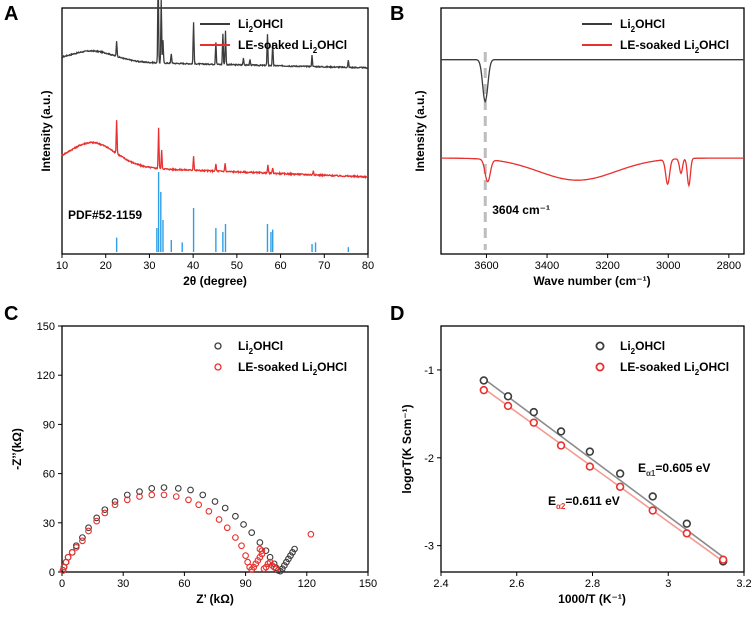 Image resolution: width=754 pixels, height=628 pixels. I want to click on panel-b-xtick-label: 3000, so click(668, 266).